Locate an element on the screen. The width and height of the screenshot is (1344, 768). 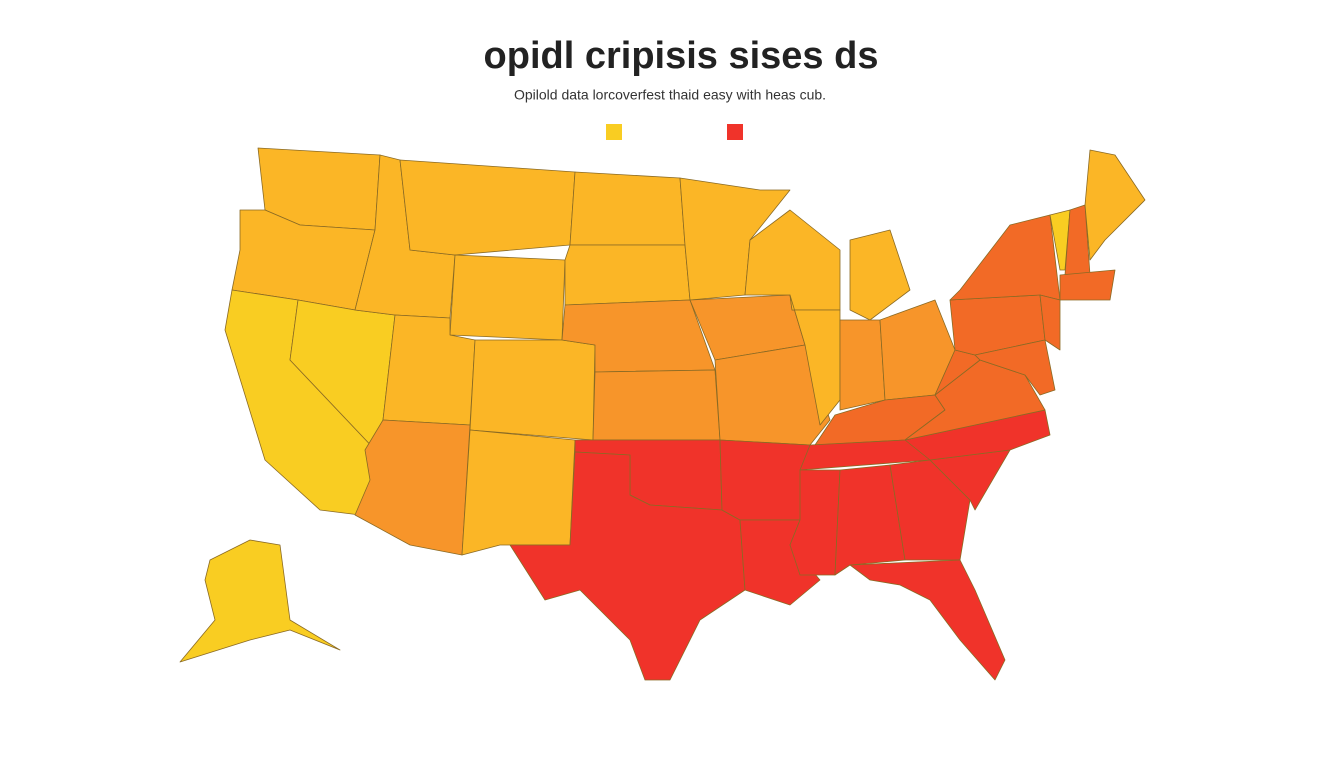
legend is located at coordinates (674, 132).